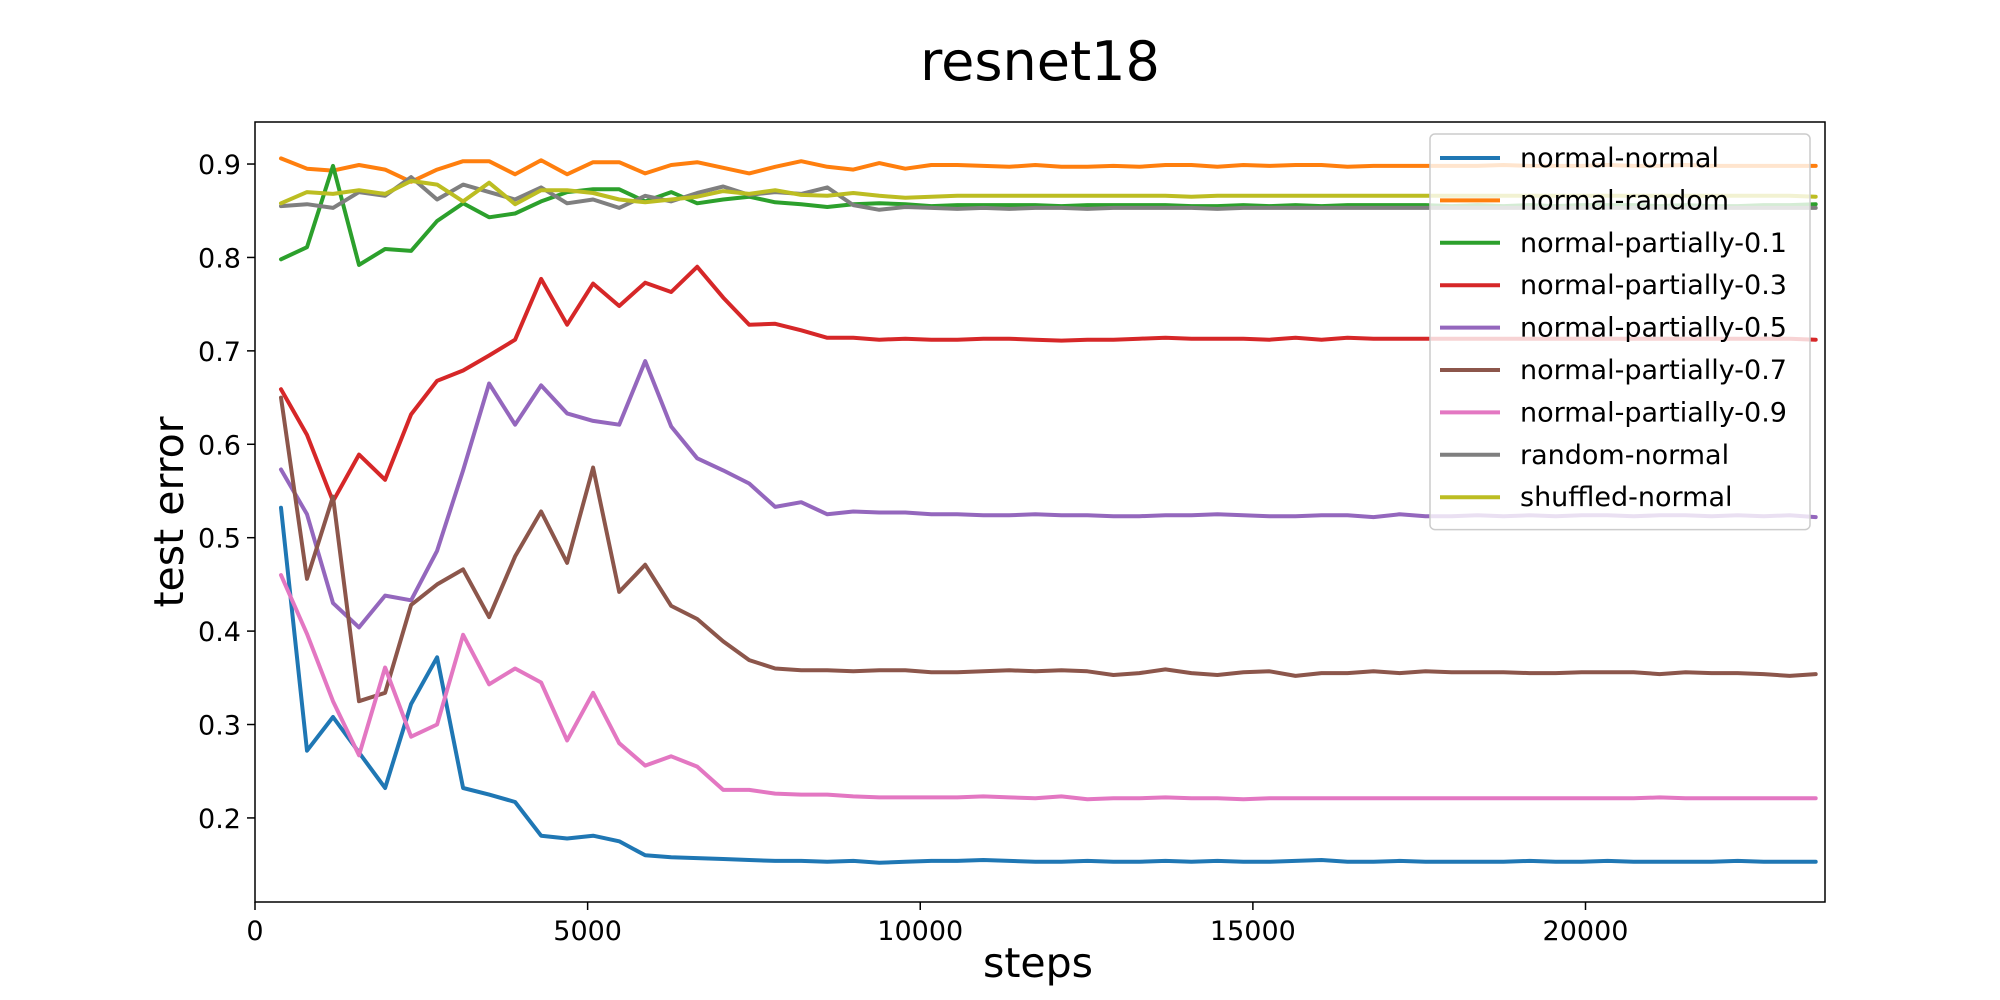 The height and width of the screenshot is (1000, 2000). I want to click on legend-label: normal-normal, so click(1619, 158).